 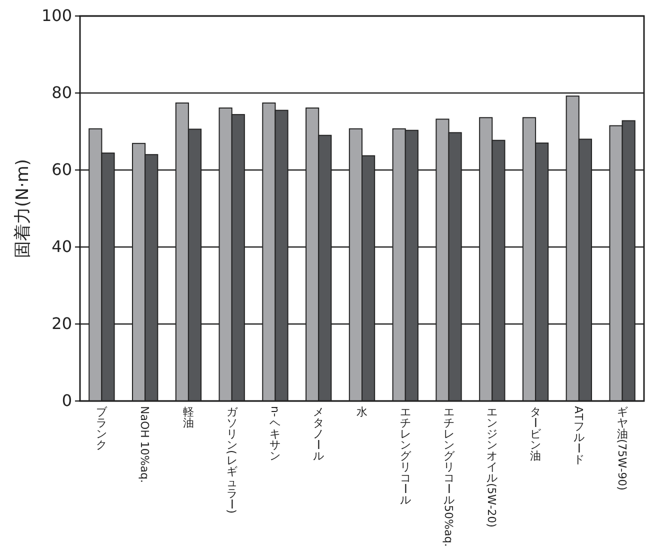 I want to click on x-tick-label: メタノール, so click(x=318, y=434).